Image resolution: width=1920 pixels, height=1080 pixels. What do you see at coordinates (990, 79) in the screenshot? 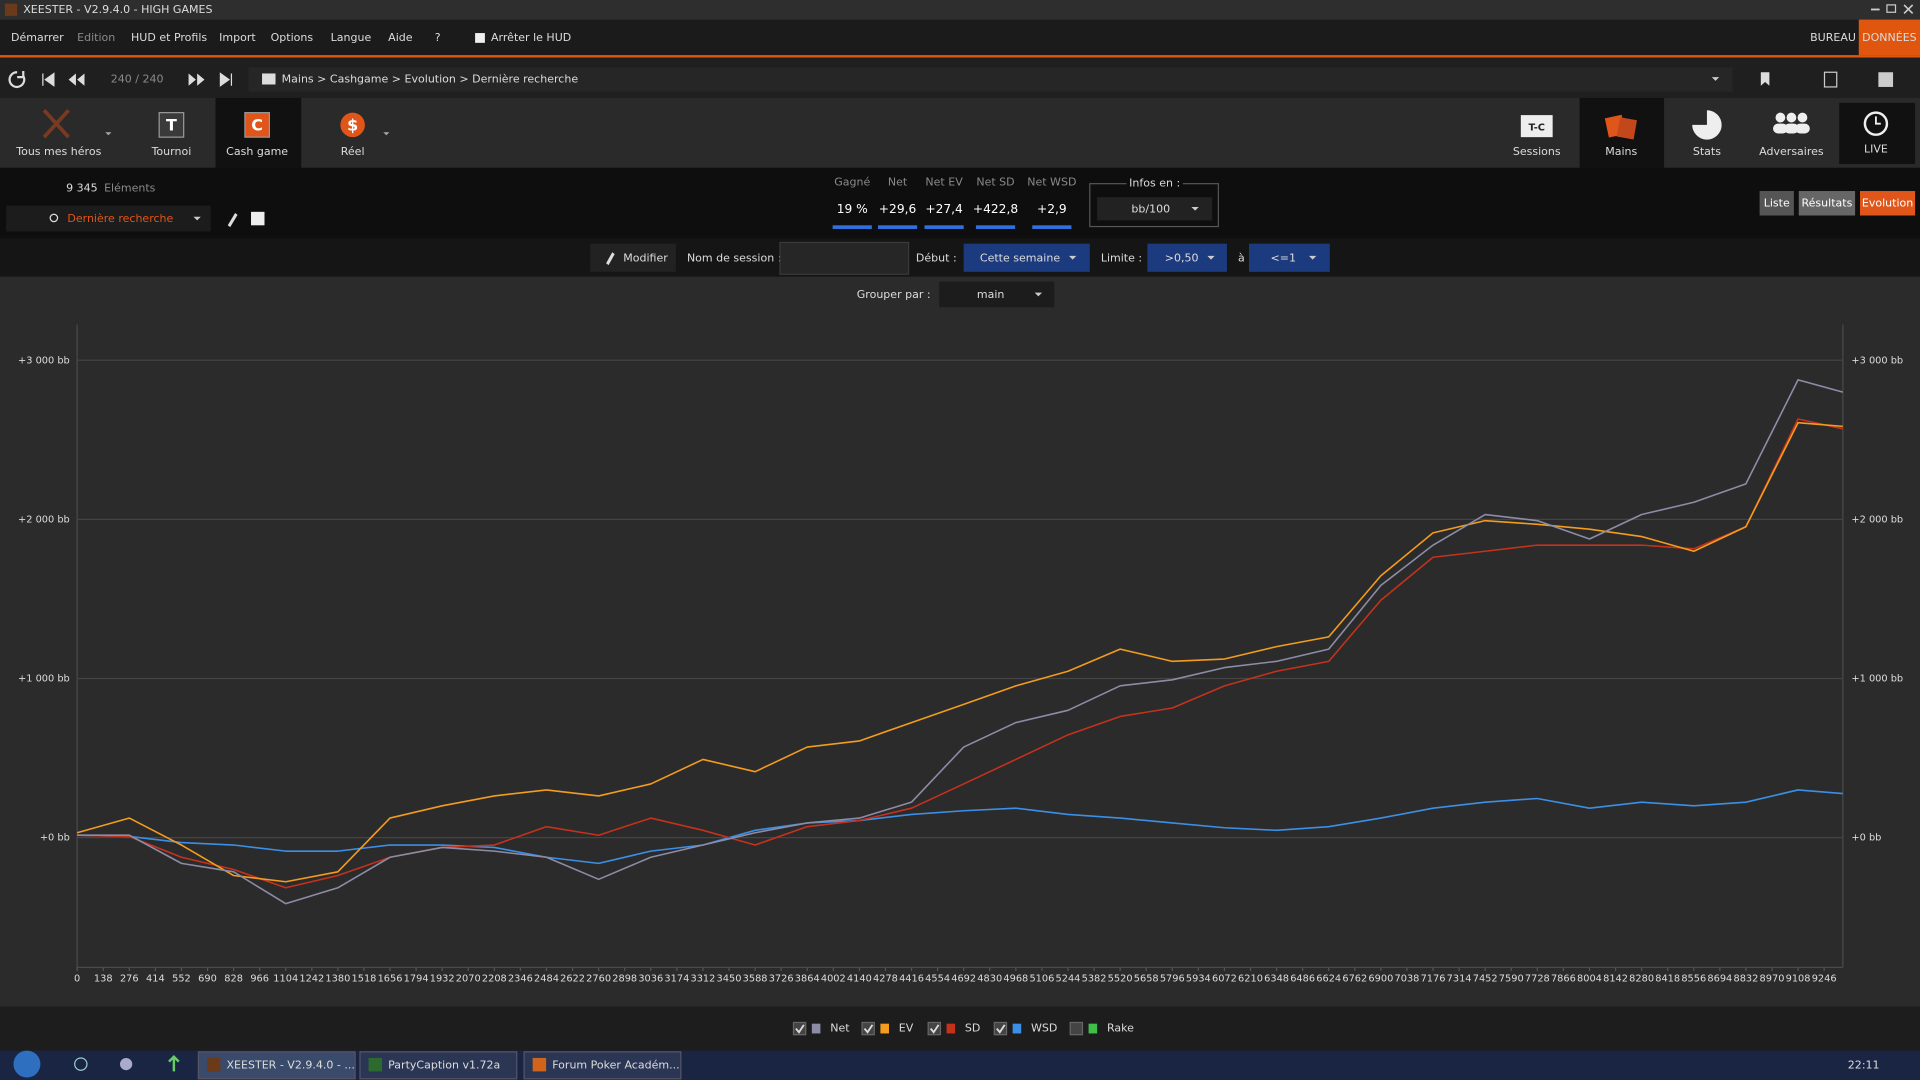
I see `breadcrumb-box` at bounding box center [990, 79].